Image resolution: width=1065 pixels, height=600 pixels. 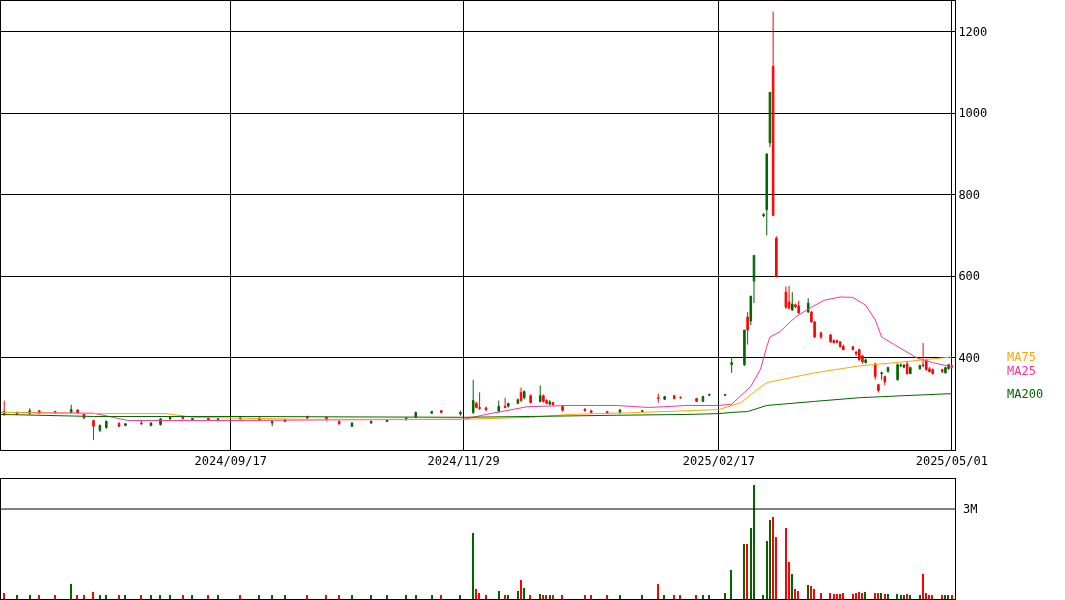 I want to click on text: MA75, so click(x=1021, y=357).